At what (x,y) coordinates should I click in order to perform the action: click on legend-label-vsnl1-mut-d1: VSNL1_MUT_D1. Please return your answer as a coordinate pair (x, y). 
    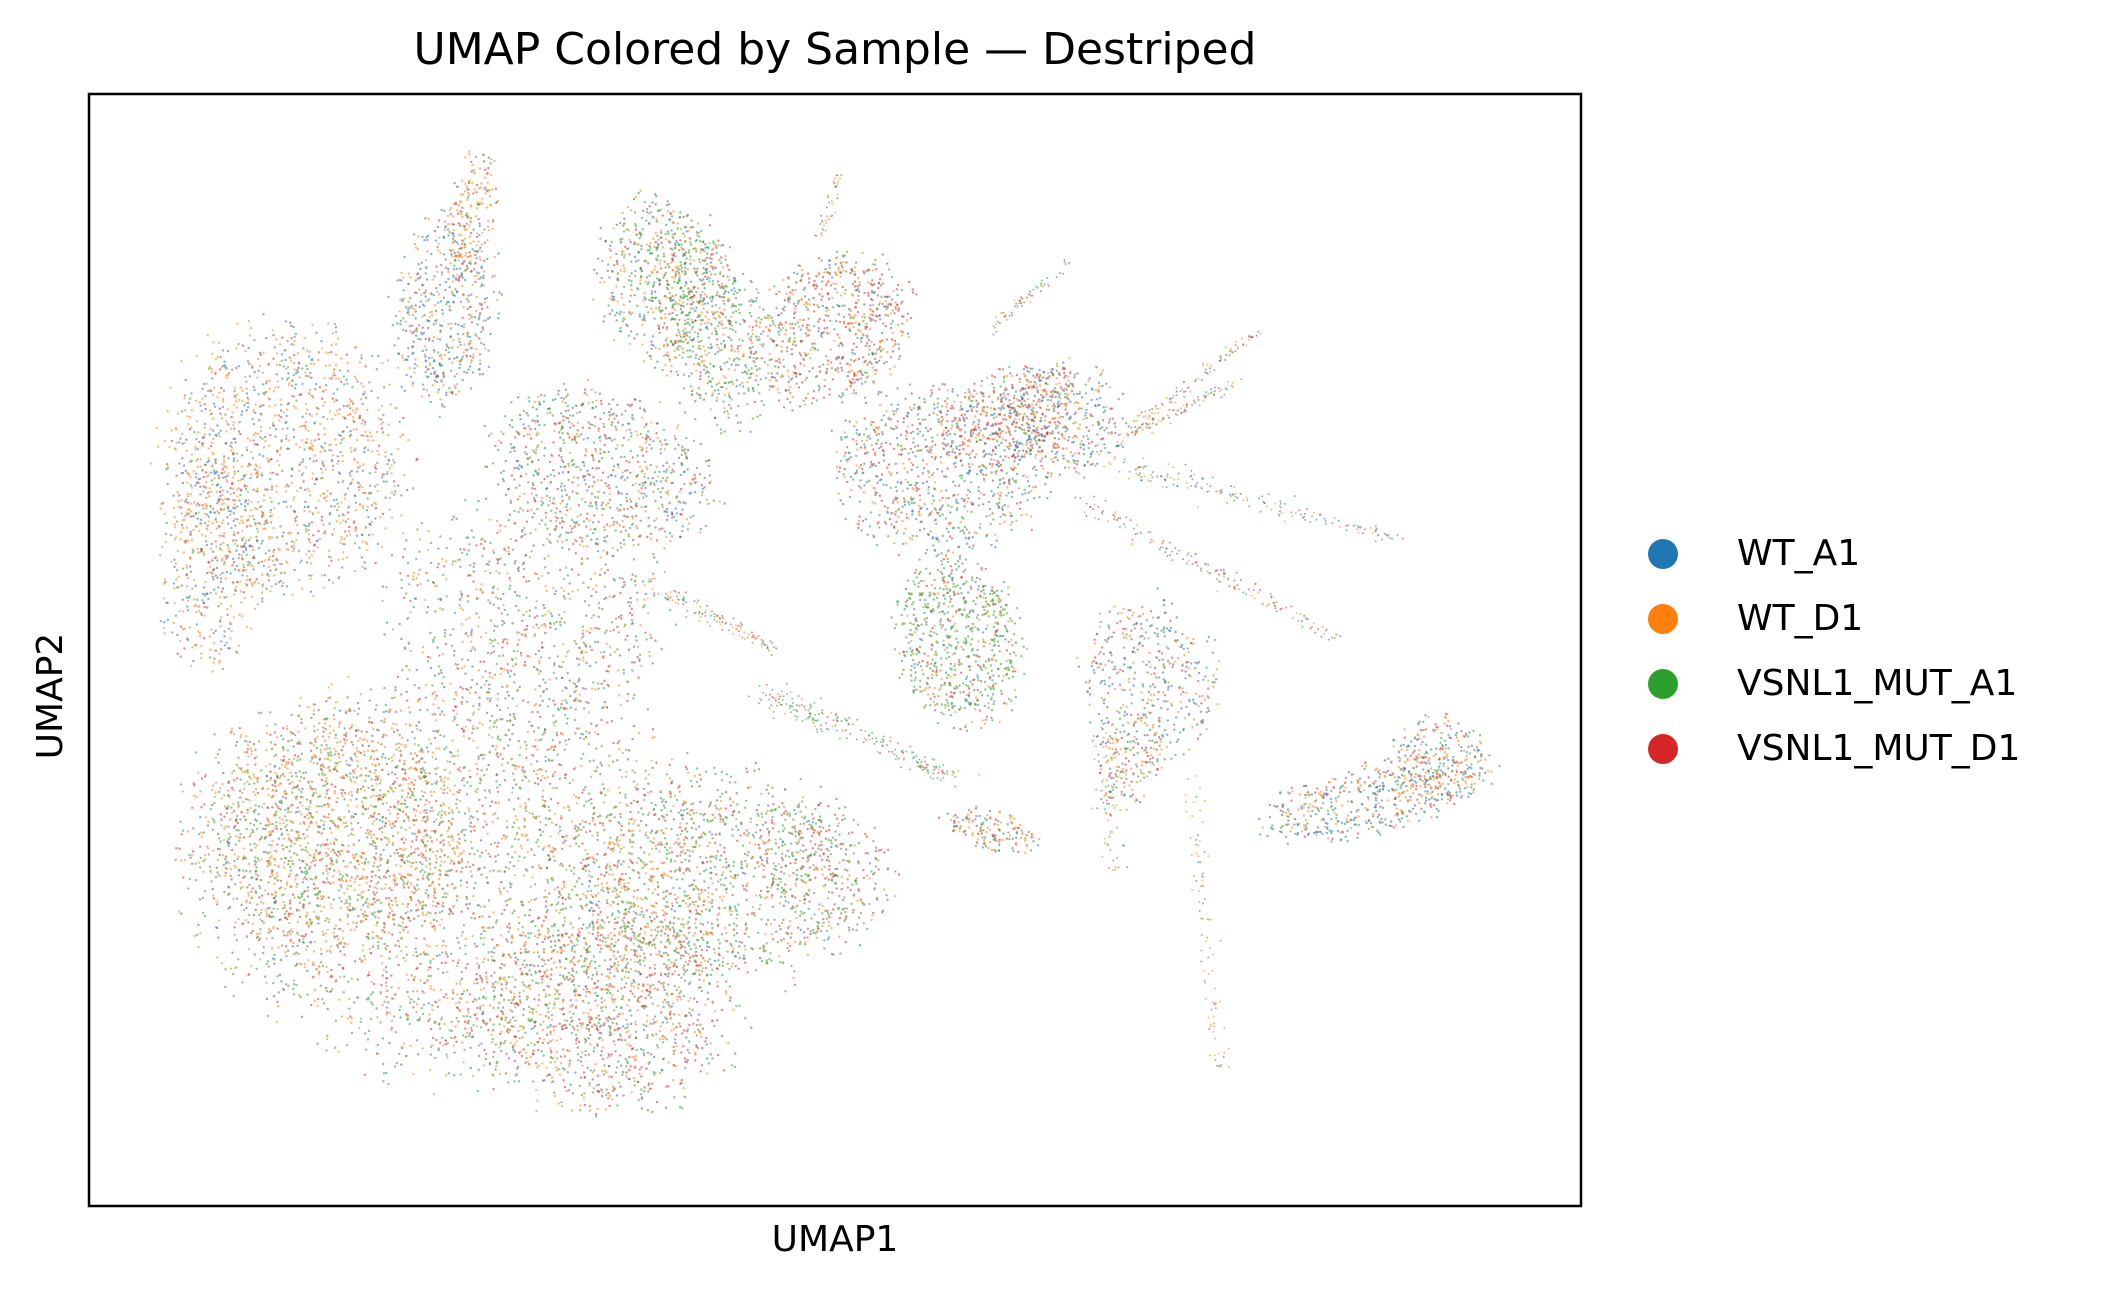
    Looking at the image, I should click on (1878, 749).